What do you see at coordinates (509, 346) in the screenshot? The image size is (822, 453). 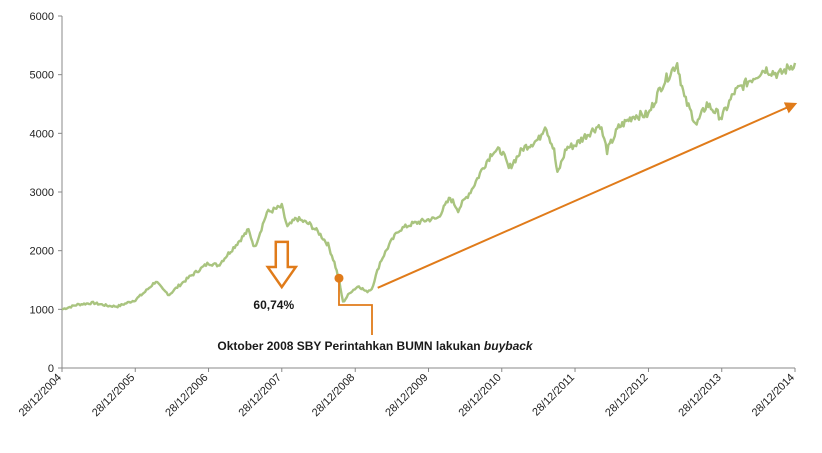 I see `buyback-annotation-italic: buyback` at bounding box center [509, 346].